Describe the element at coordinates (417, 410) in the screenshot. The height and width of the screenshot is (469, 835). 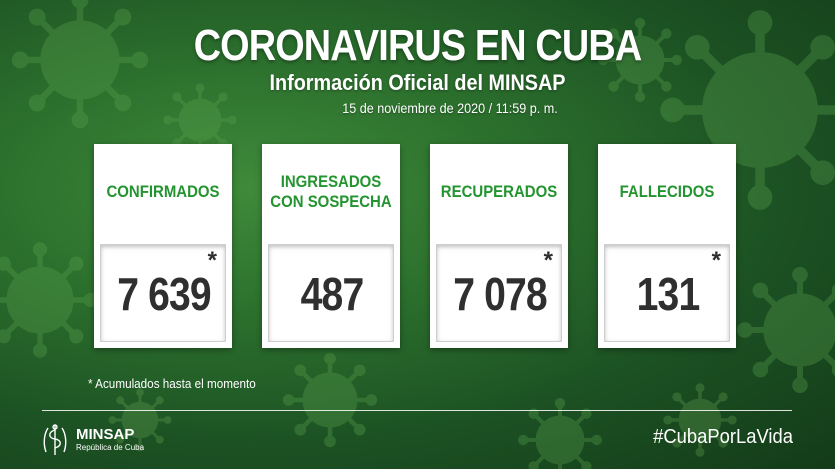
I see `divider` at that location.